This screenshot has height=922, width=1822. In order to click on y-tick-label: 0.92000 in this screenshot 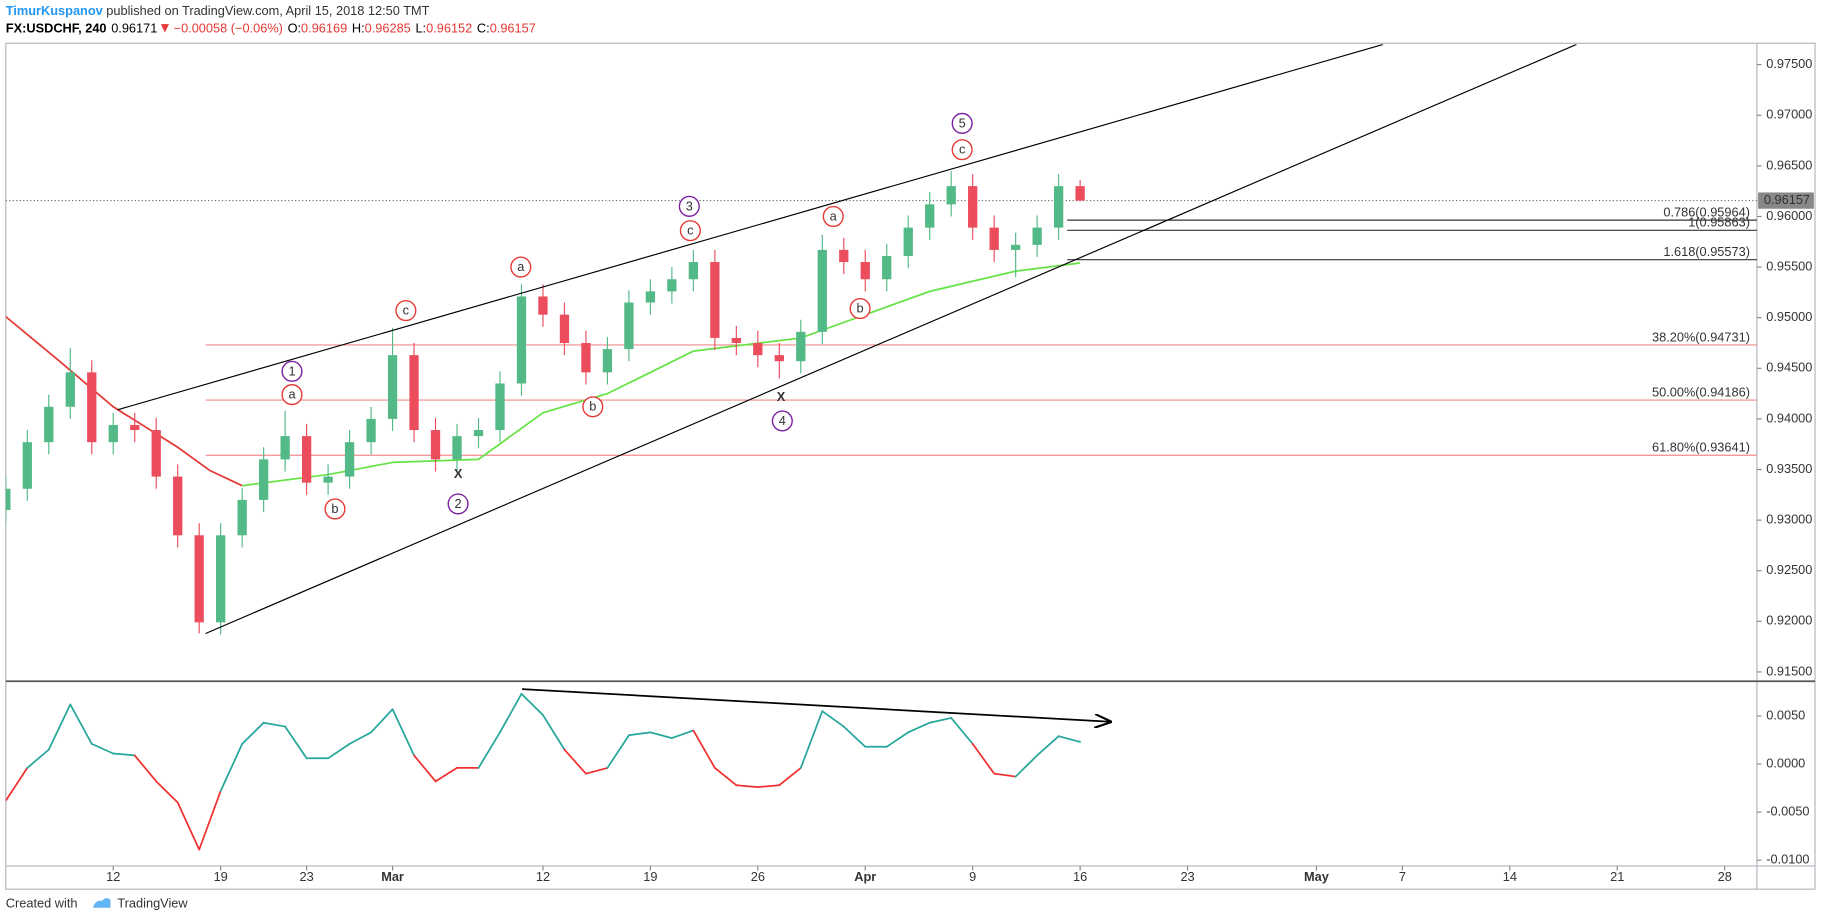, I will do `click(1789, 620)`.